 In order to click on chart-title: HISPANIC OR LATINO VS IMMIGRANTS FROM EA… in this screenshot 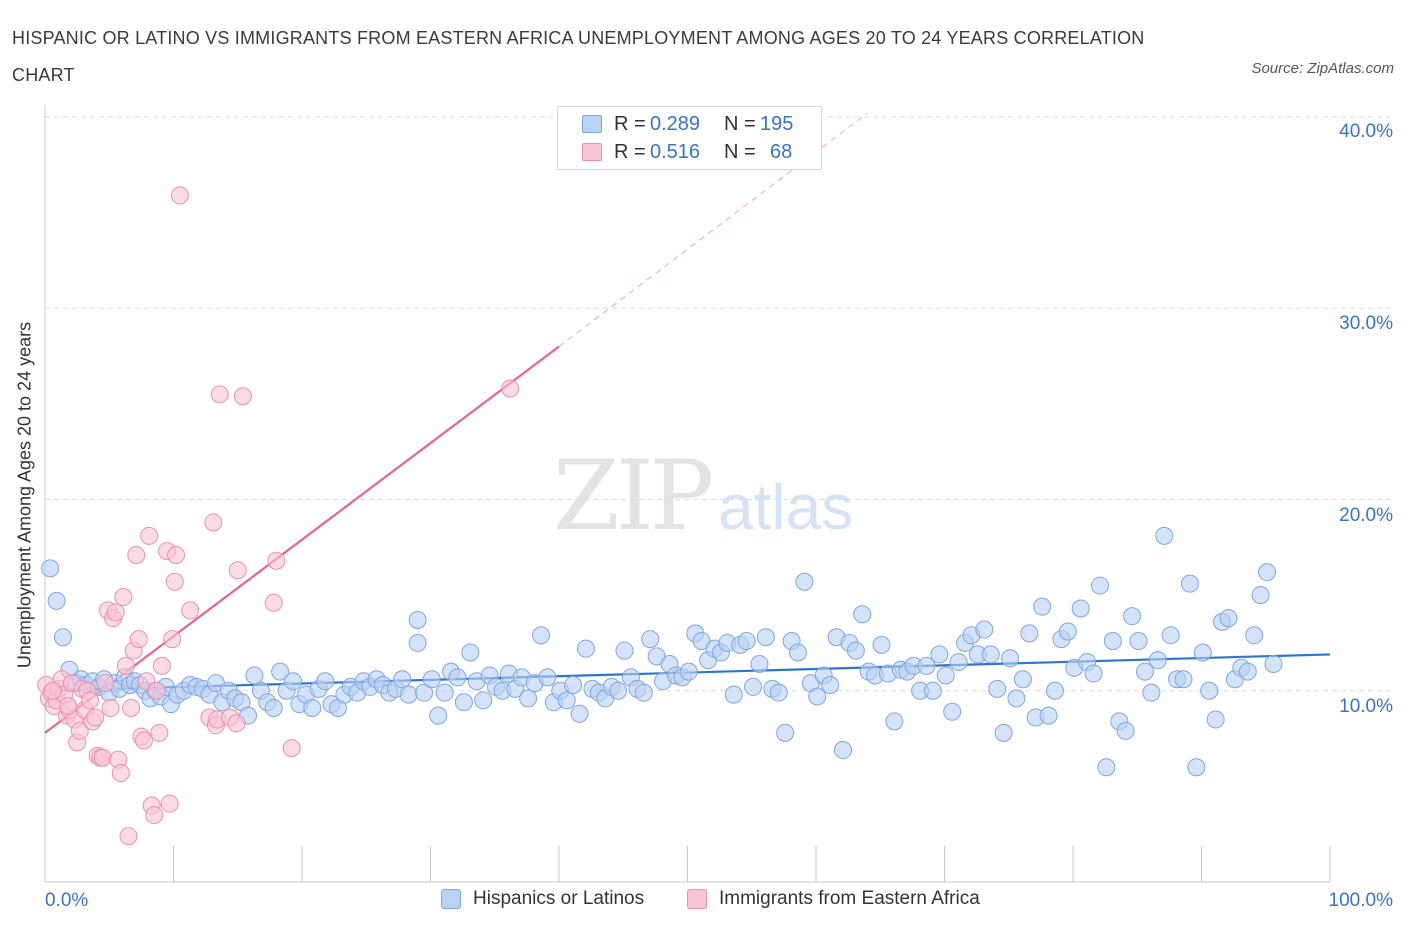, I will do `click(578, 56)`.